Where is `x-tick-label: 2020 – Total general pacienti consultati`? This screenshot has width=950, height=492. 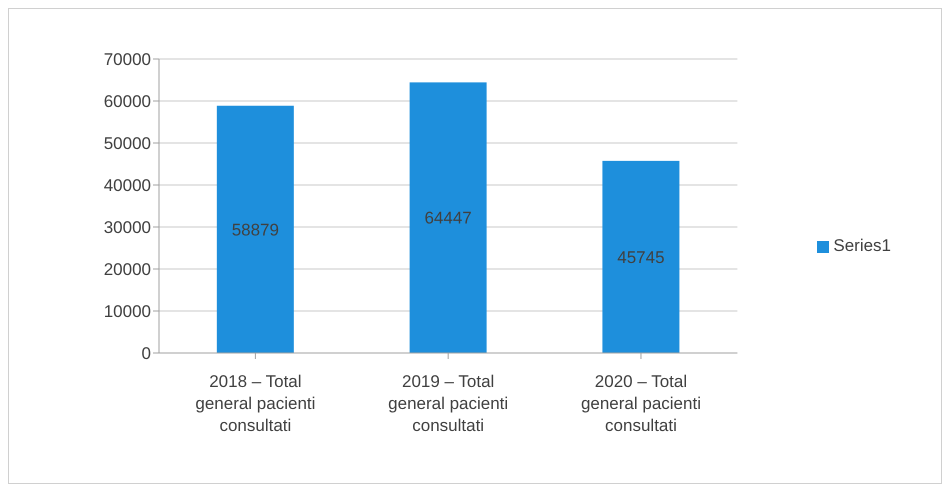 x-tick-label: 2020 – Total general pacienti consultati is located at coordinates (640, 404).